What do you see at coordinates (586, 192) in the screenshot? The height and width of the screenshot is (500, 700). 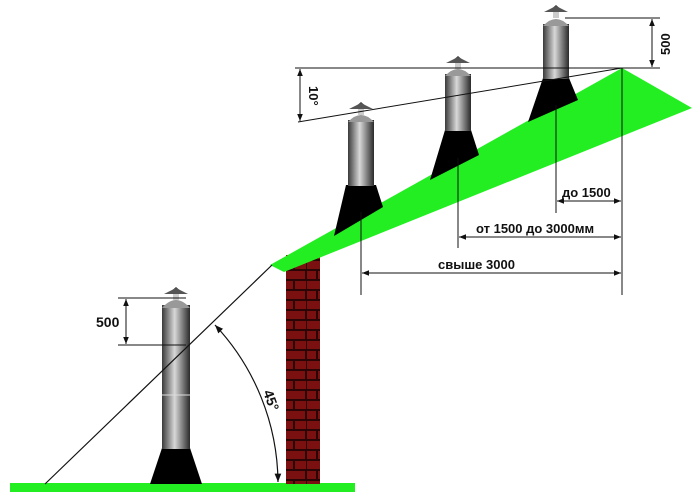 I see `label-upto-1500: до 1500` at bounding box center [586, 192].